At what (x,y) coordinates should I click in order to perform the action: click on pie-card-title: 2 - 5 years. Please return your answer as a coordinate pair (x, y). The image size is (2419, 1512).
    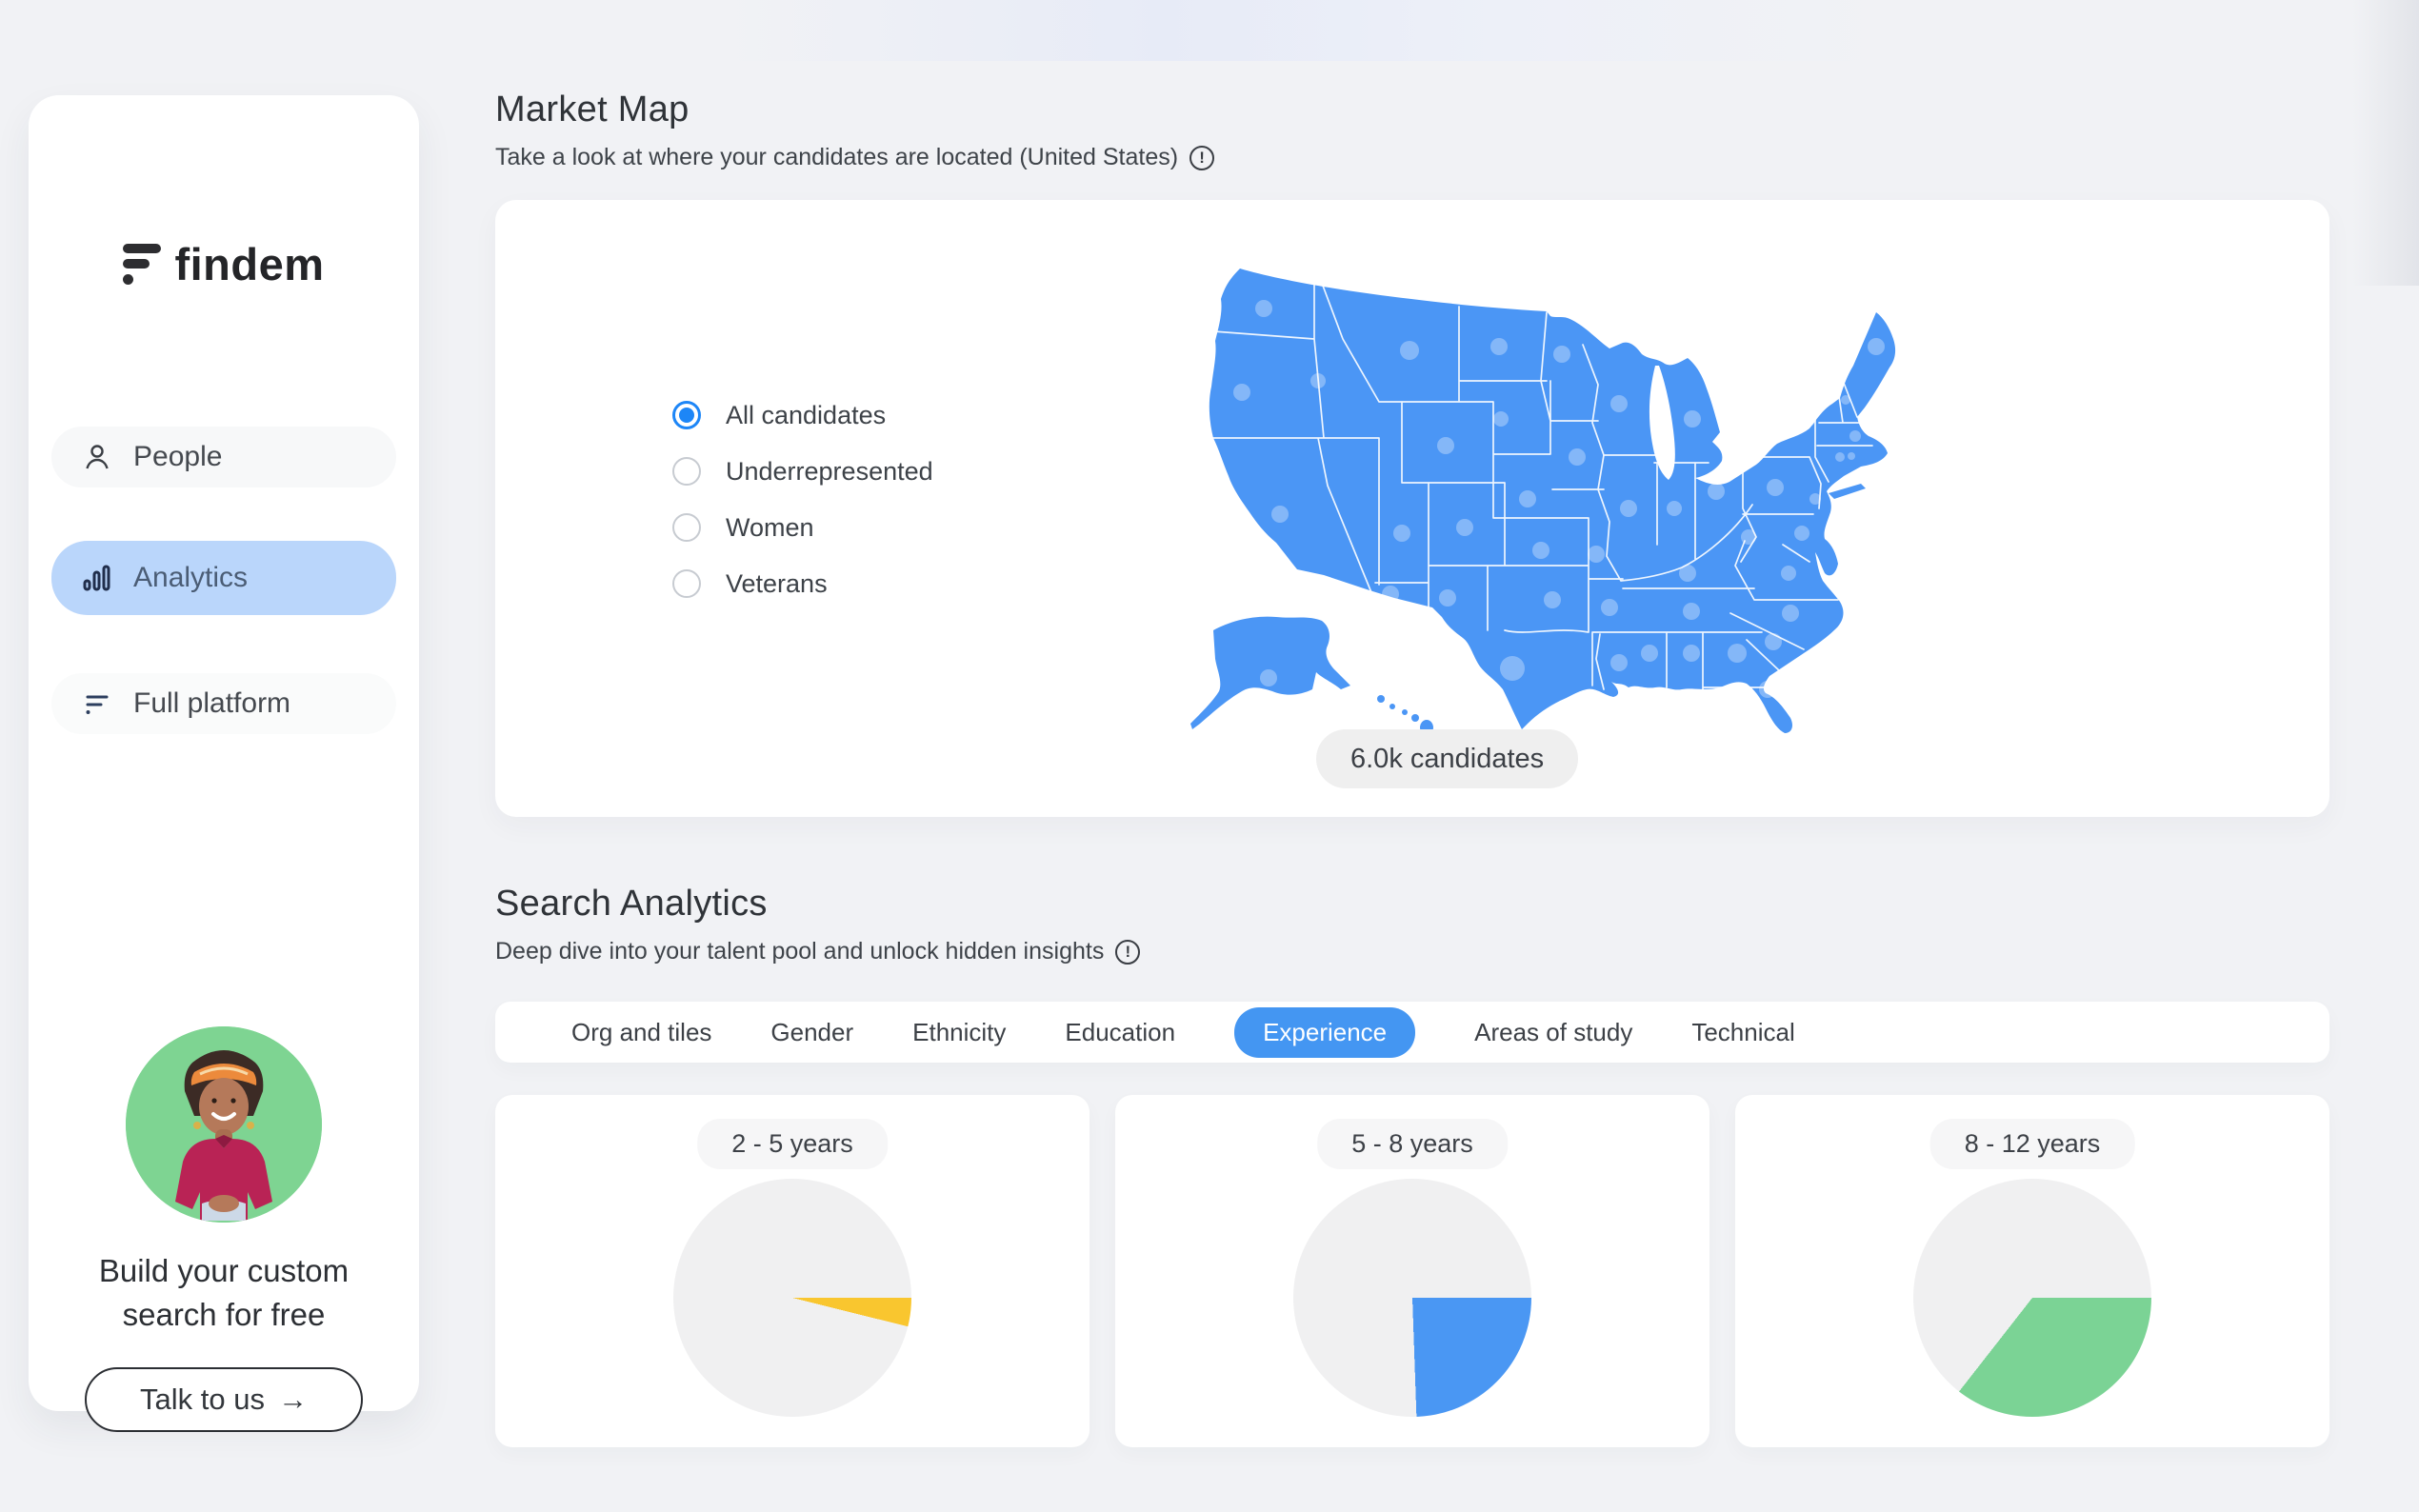
    Looking at the image, I should click on (792, 1144).